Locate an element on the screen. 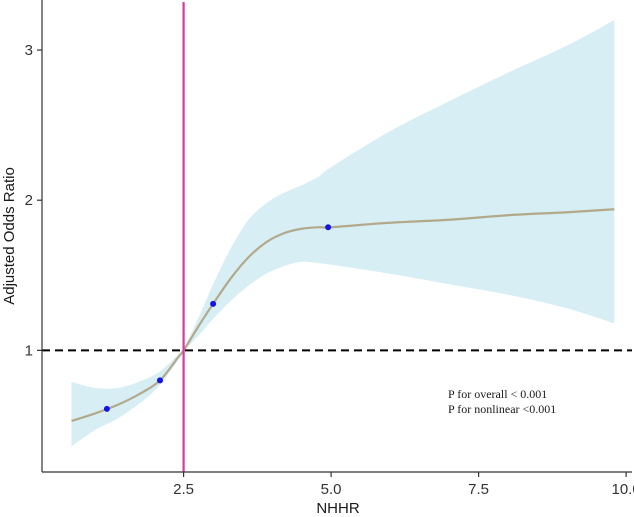 Image resolution: width=634 pixels, height=517 pixels. y-axis-title: Adjusted Odds Ratio is located at coordinates (9, 236).